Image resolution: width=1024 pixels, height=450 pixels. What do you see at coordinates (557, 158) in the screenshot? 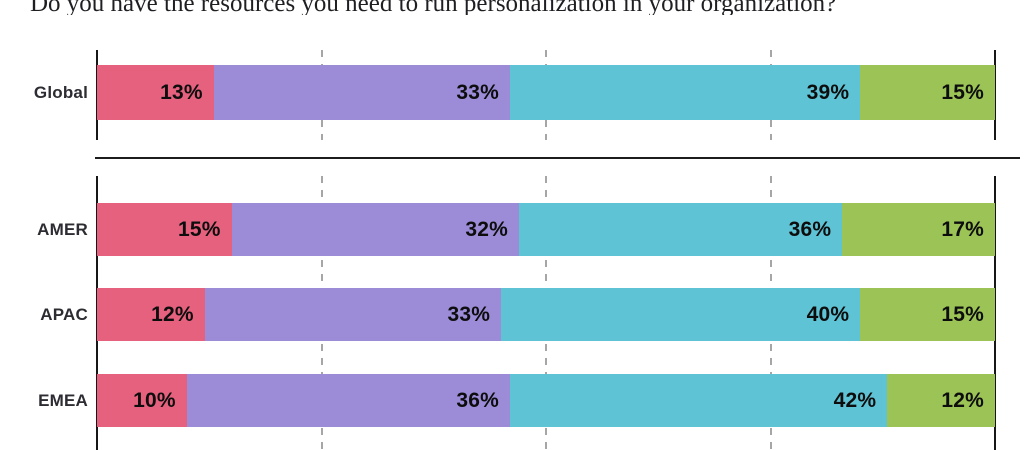
I see `section-divider-line` at bounding box center [557, 158].